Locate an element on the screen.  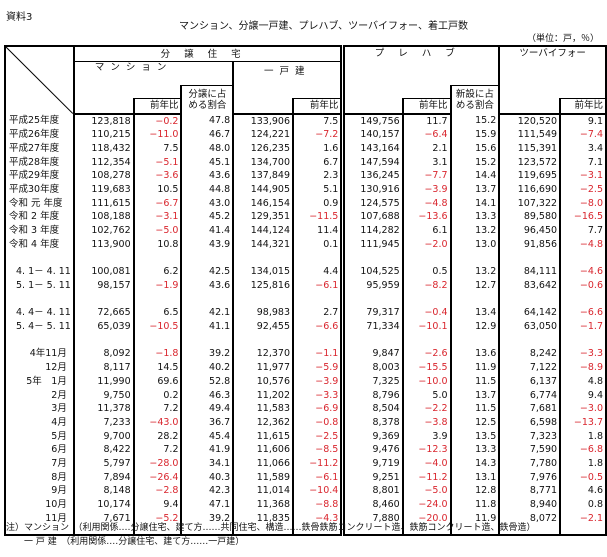
header-share-new: 新設に占める割合 is located at coordinates (475, 99).